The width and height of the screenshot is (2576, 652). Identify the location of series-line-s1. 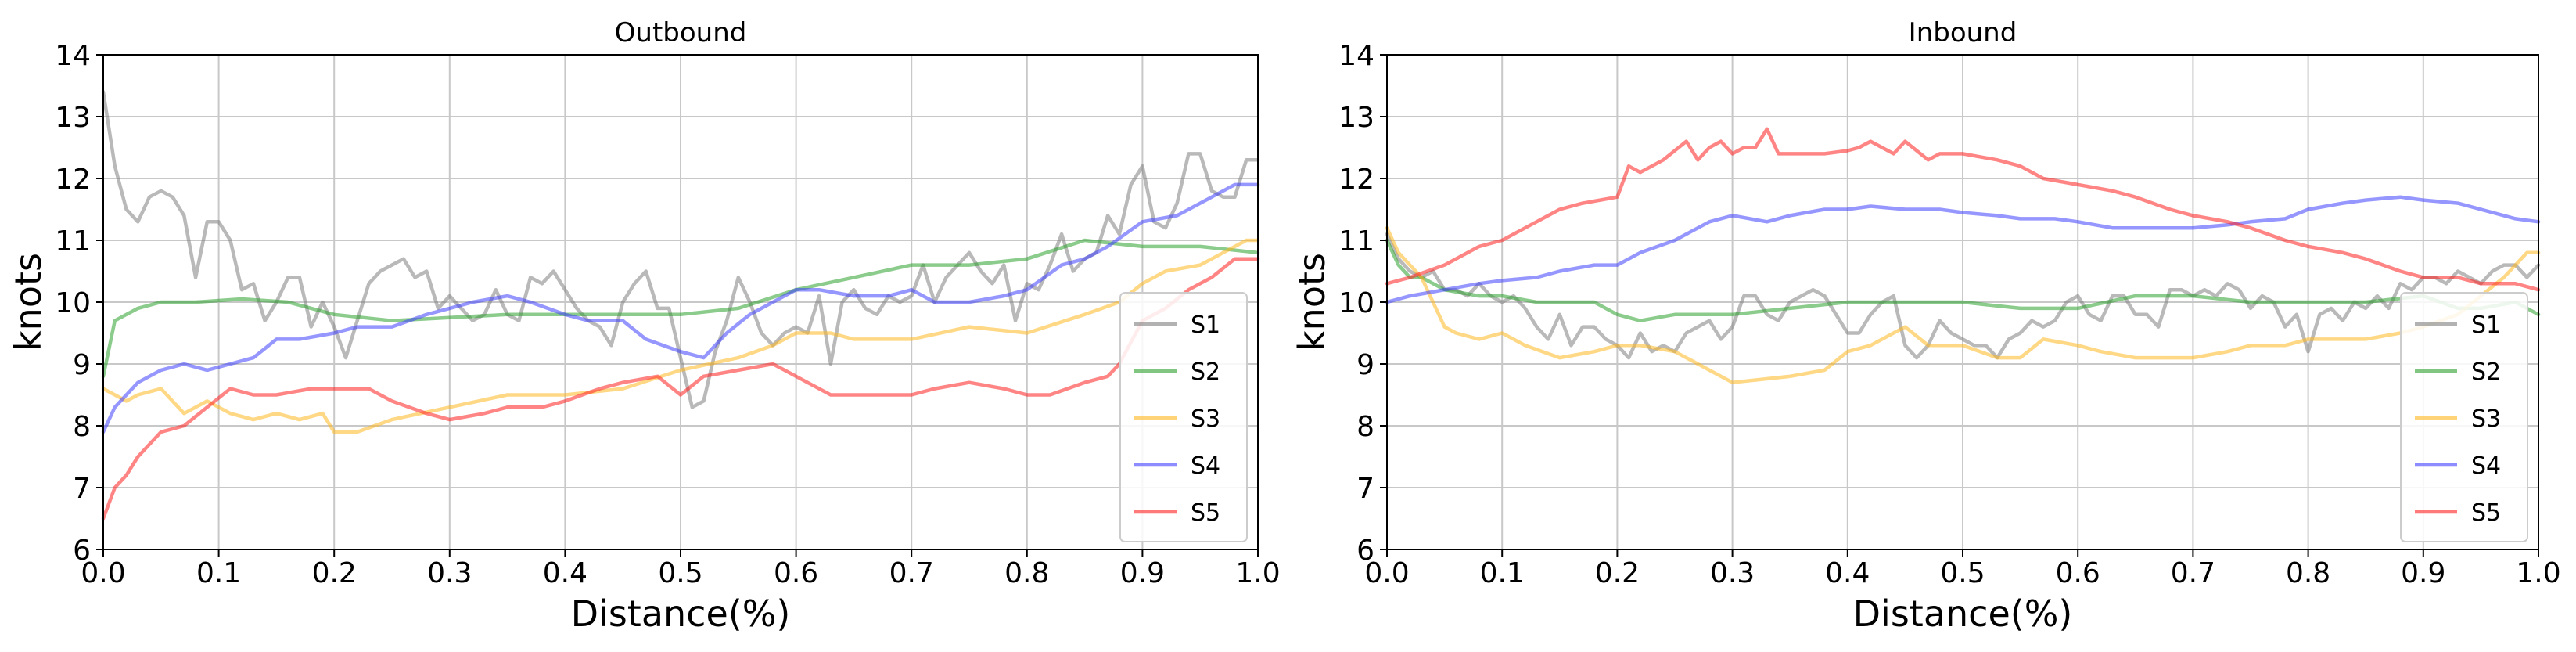
(1963, 296).